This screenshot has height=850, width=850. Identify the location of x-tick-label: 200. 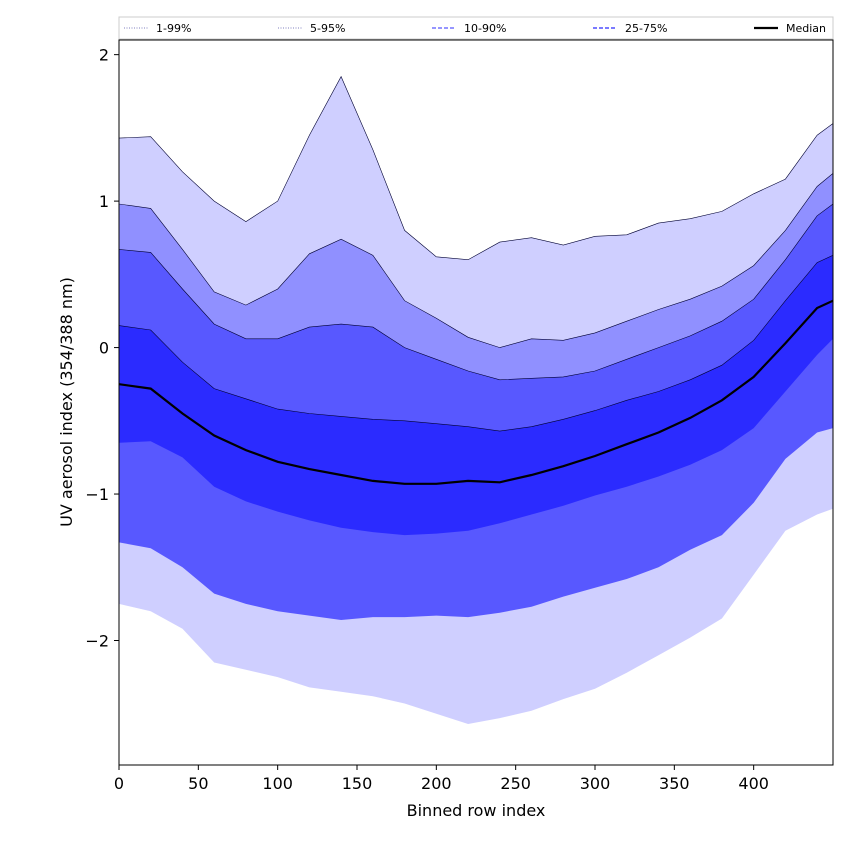
(436, 783).